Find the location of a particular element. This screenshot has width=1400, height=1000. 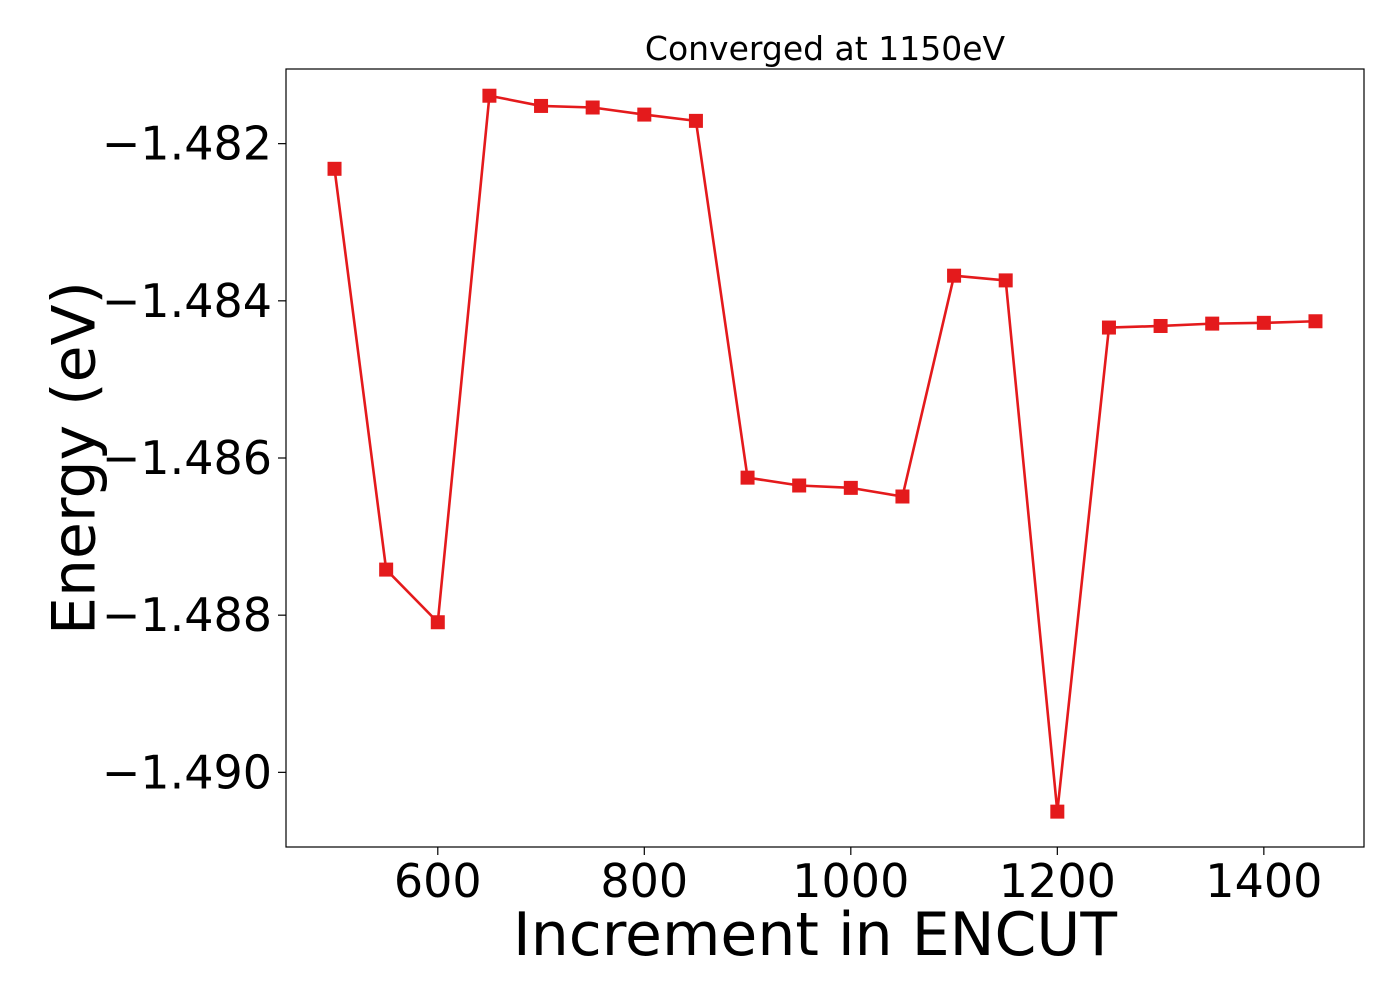

y-axis-ticks: −1.482 −1.484 −1.486 −1.488 −1.490 is located at coordinates (194, 458).